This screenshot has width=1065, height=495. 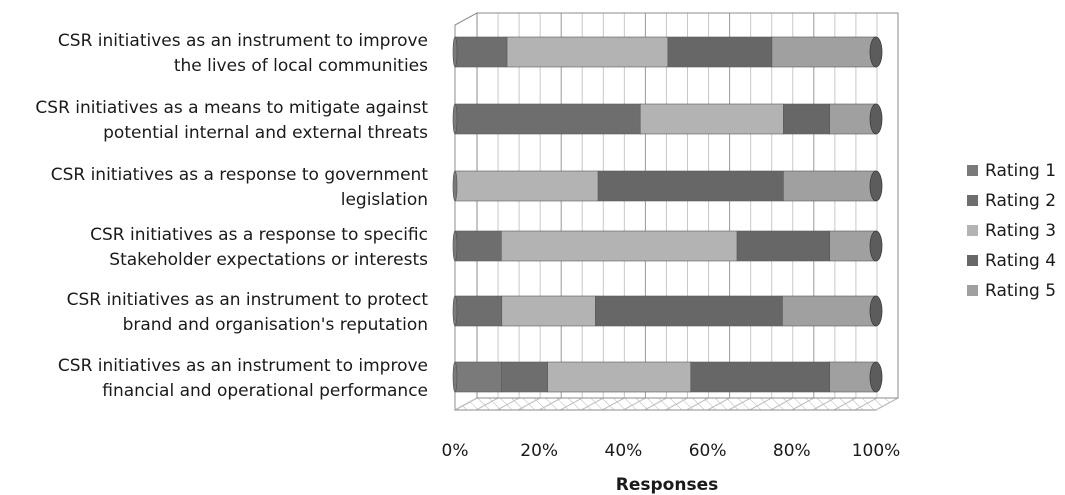 What do you see at coordinates (301, 66) in the screenshot?
I see `category-label: the lives of local communities` at bounding box center [301, 66].